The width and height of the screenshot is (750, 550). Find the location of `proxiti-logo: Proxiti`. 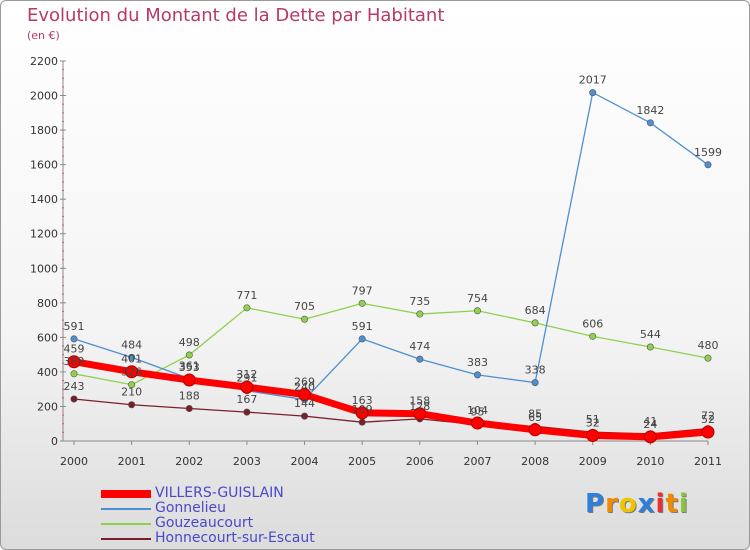

proxiti-logo: Proxiti is located at coordinates (637, 504).